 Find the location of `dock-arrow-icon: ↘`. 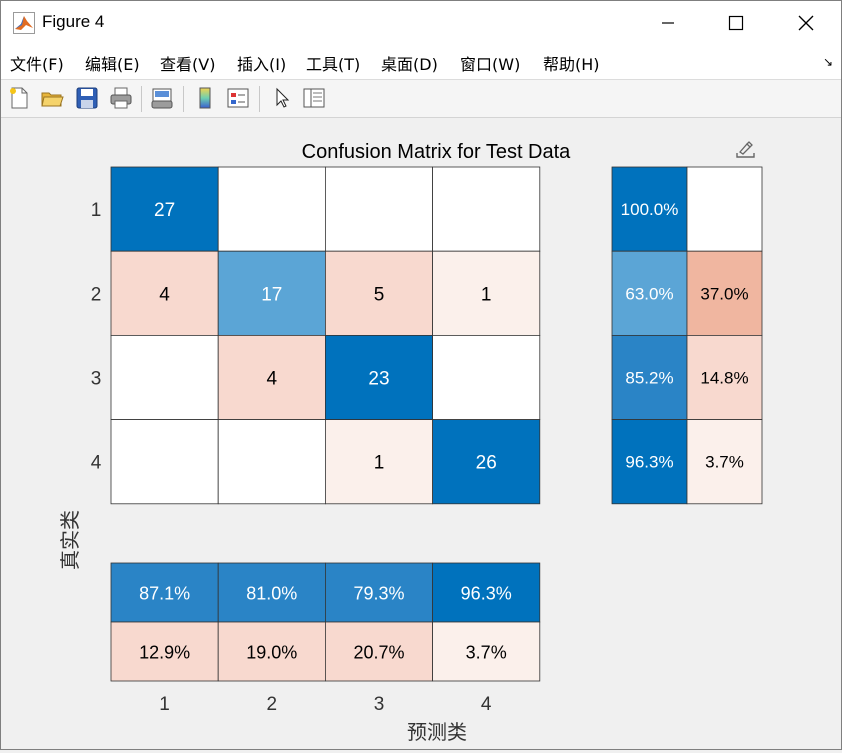

dock-arrow-icon: ↘ is located at coordinates (827, 62).